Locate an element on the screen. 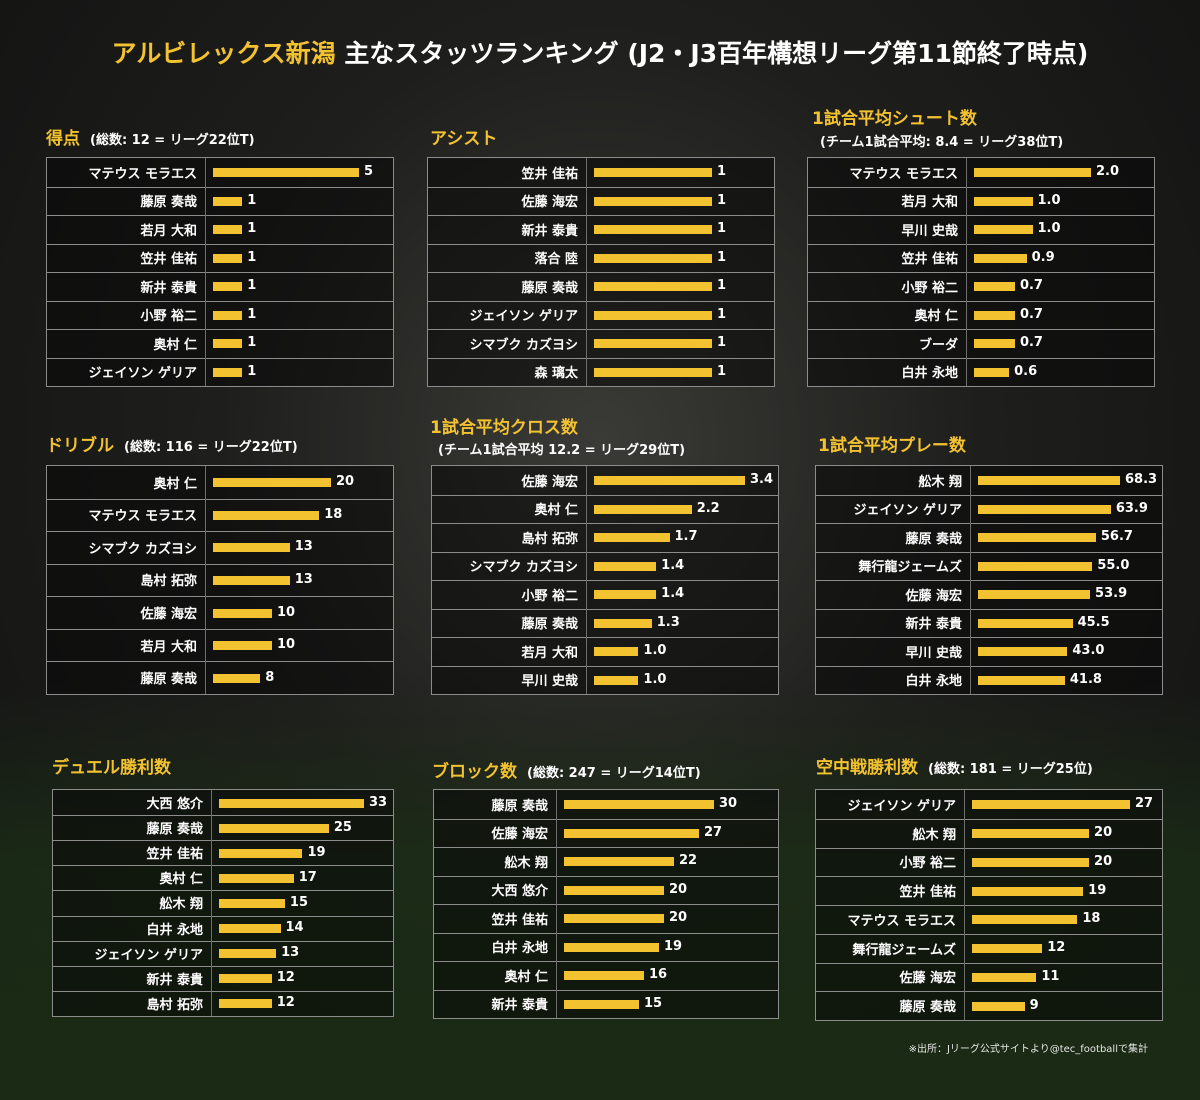  chart-header: デュエル勝利数 is located at coordinates (111, 765).